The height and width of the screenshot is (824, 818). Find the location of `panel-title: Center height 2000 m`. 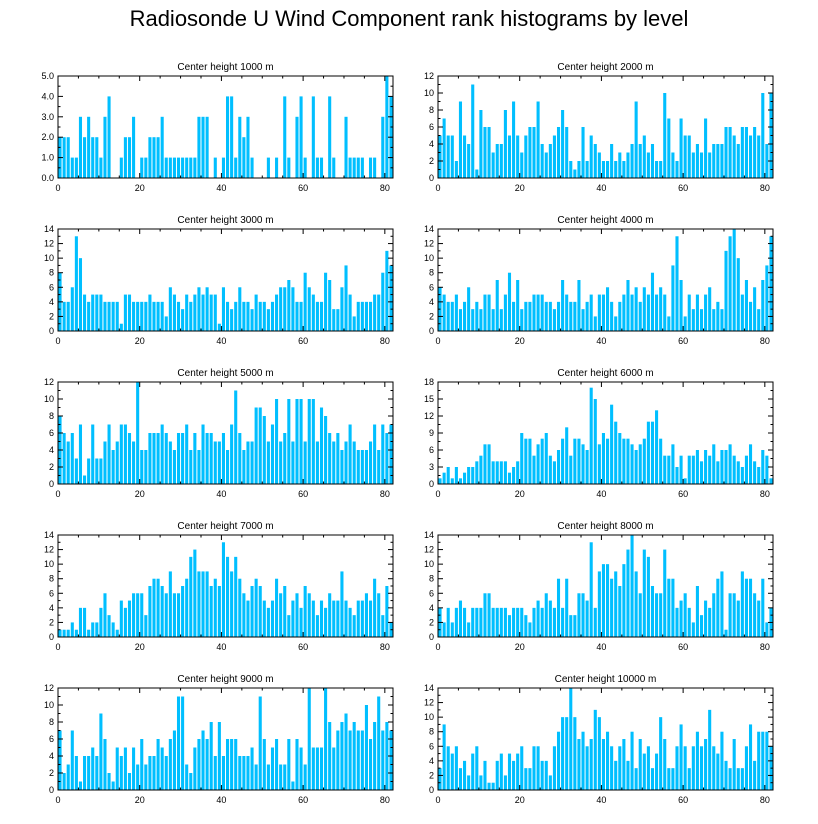

panel-title: Center height 2000 m is located at coordinates (605, 67).